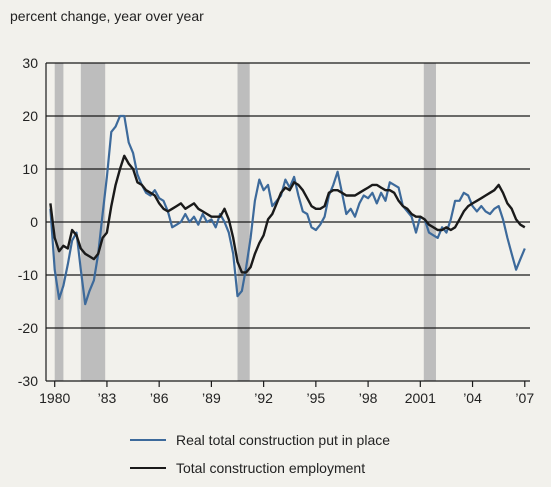 The image size is (551, 487). I want to click on legend-swatch-black, so click(148, 468).